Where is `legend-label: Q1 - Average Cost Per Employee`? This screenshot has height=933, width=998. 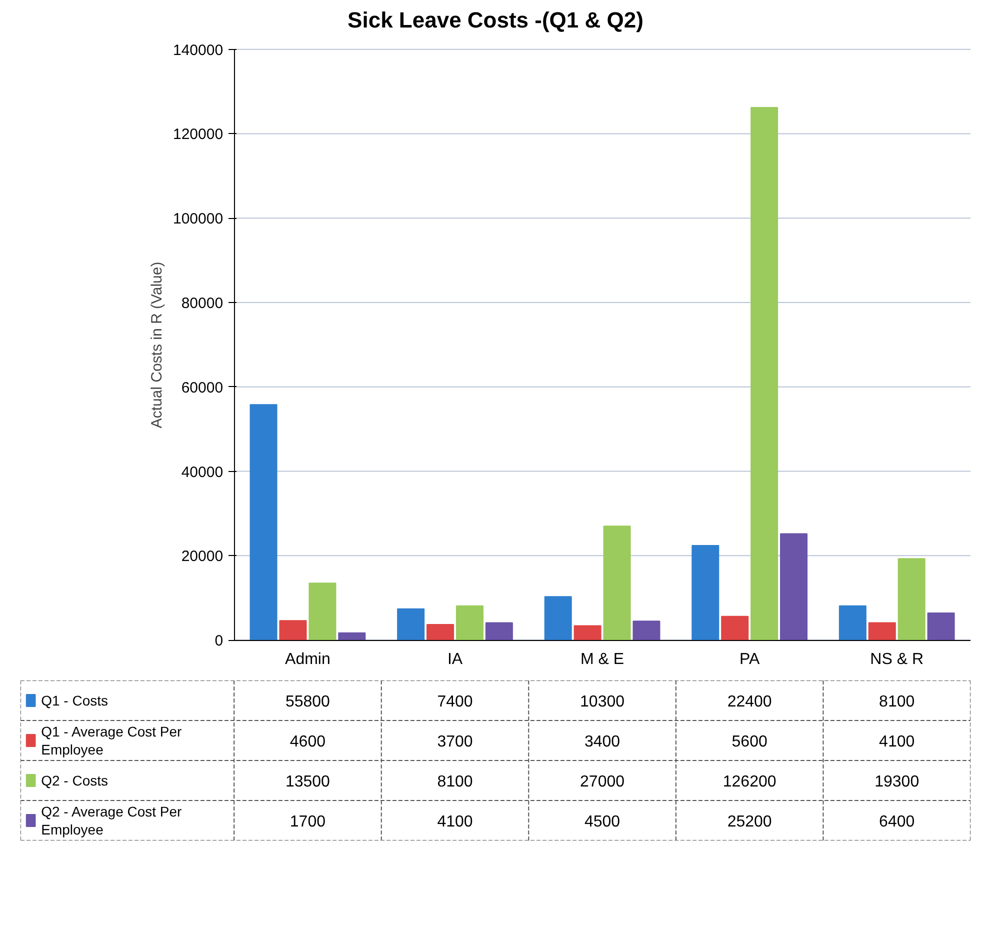 legend-label: Q1 - Average Cost Per Employee is located at coordinates (111, 741).